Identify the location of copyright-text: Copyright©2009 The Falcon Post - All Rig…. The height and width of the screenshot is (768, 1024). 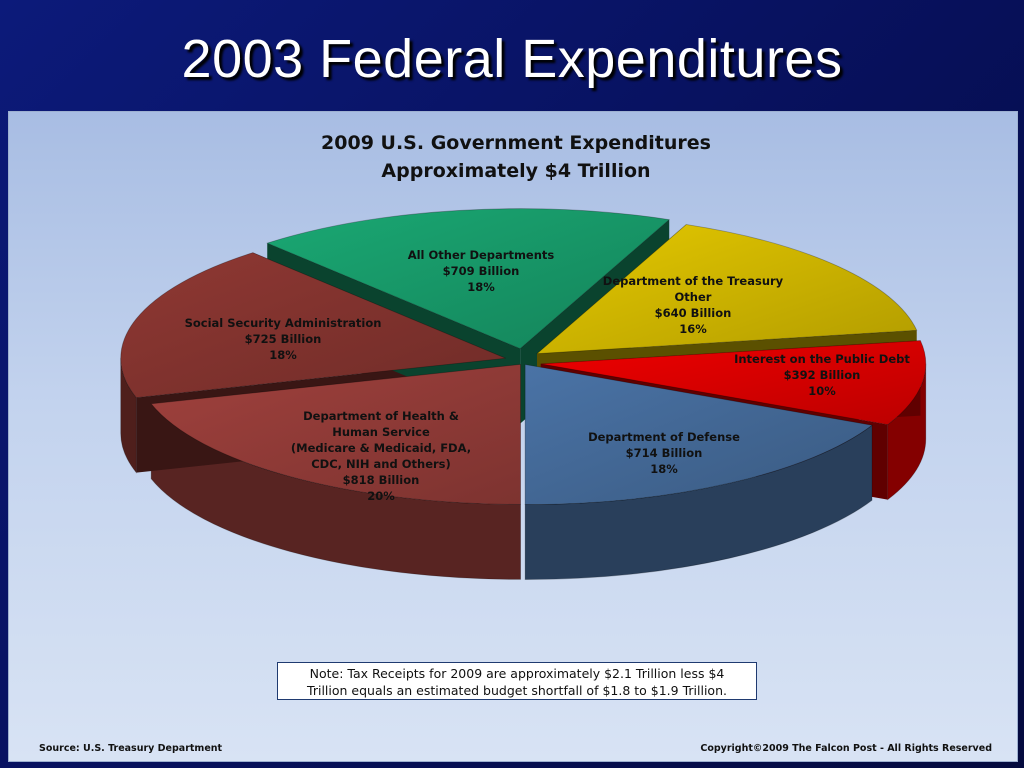
(846, 748).